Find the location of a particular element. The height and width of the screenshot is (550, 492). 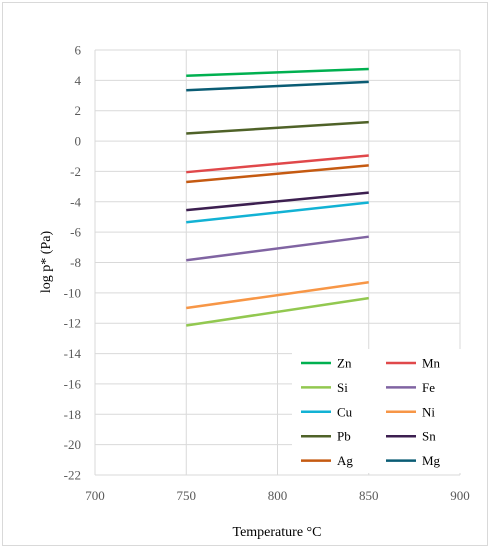

legend-label: Ni is located at coordinates (428, 411).